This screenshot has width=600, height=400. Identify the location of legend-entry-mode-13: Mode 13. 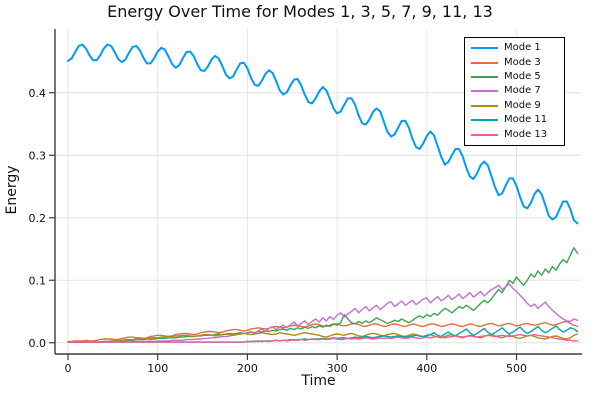
(514, 134).